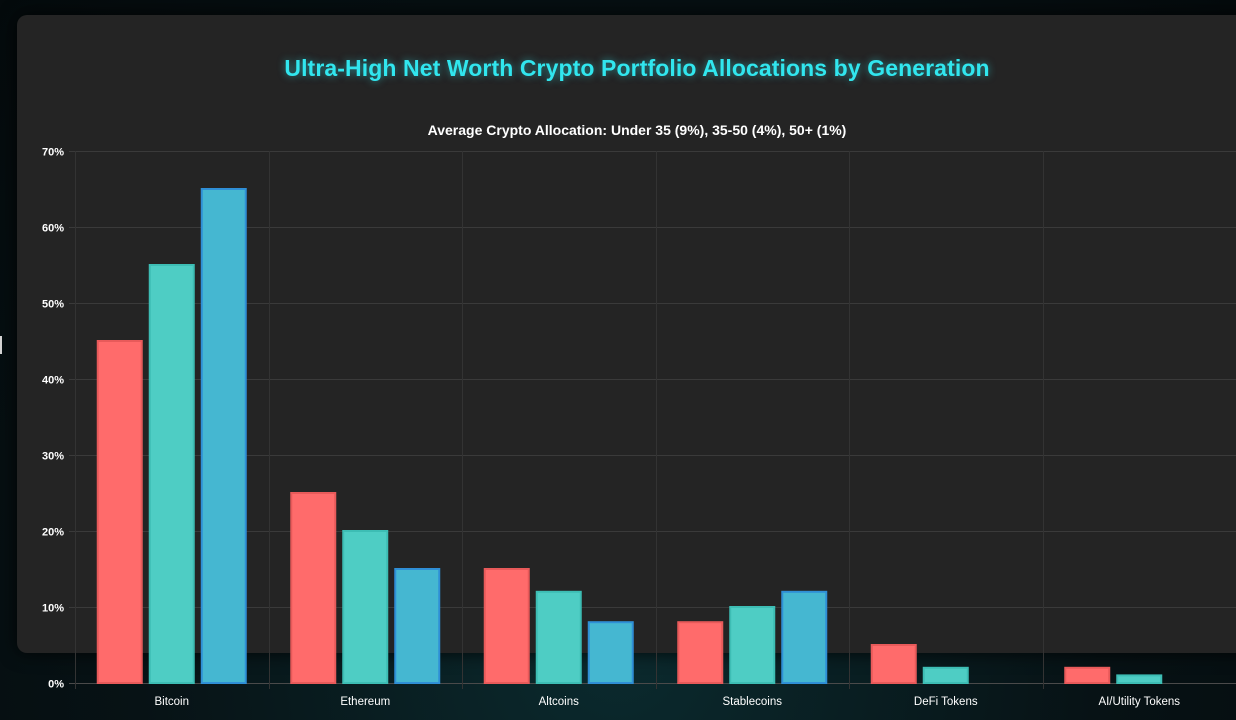 The width and height of the screenshot is (1236, 720). I want to click on y-tick-label: 60%, so click(53, 229).